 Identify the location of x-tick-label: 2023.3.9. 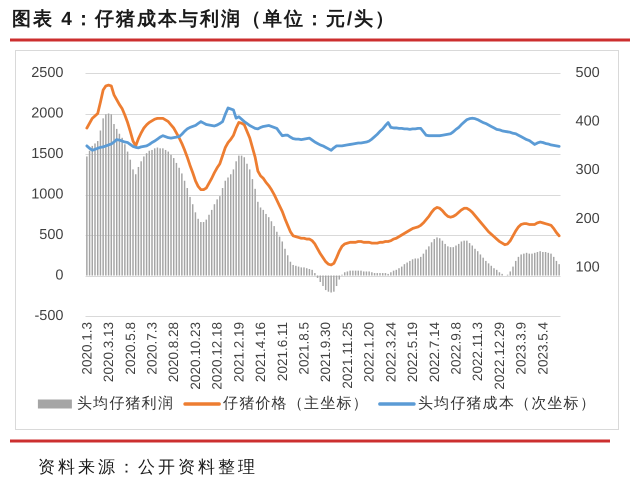
(521, 348).